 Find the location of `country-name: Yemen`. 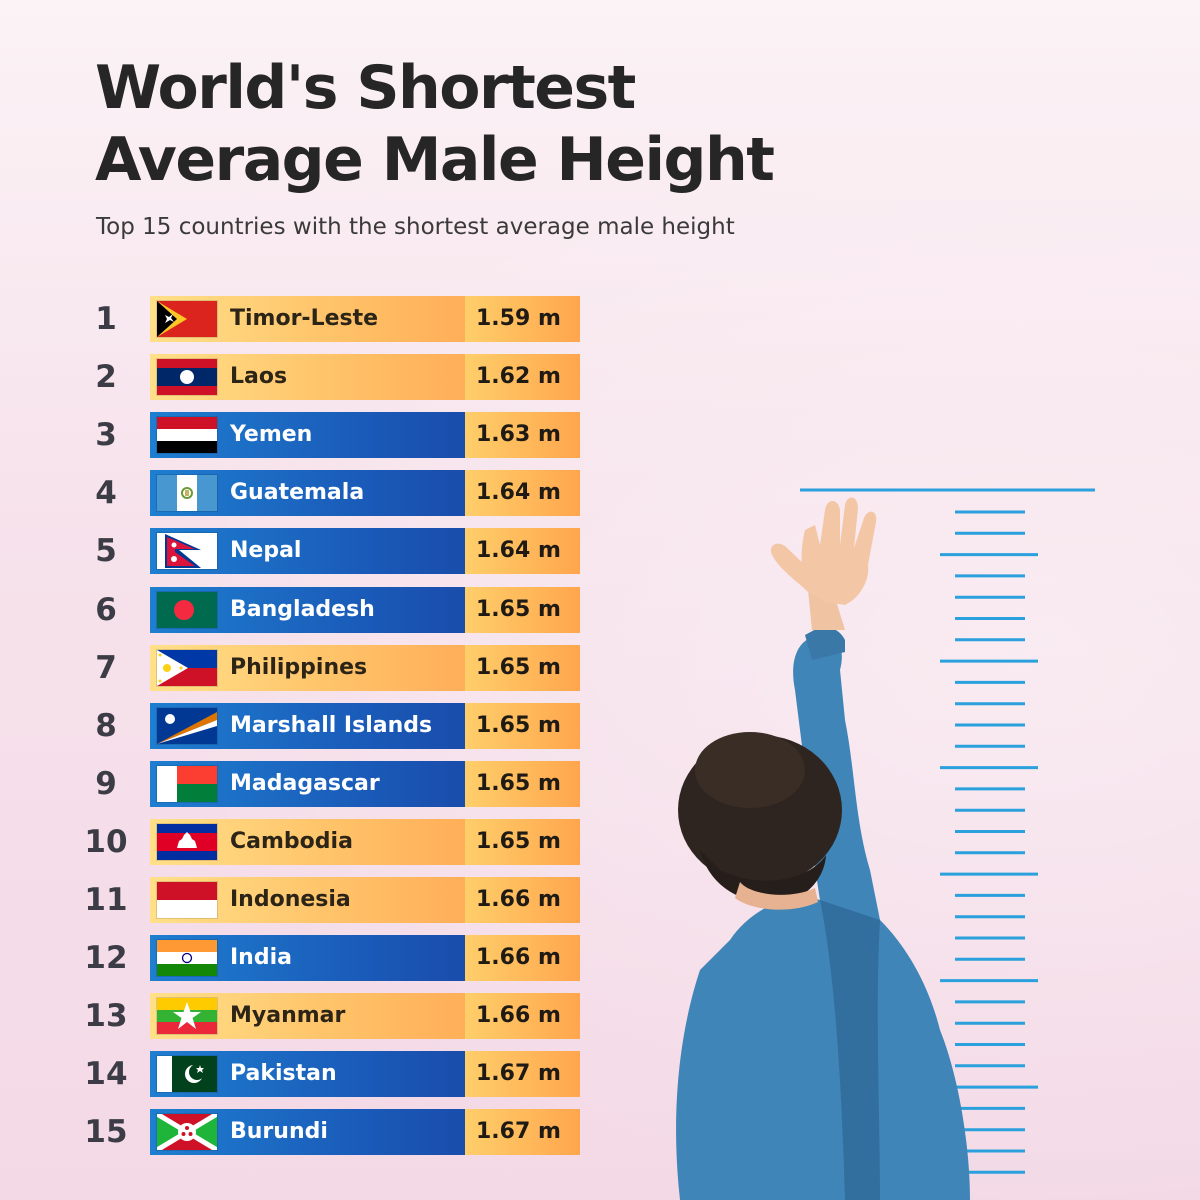

country-name: Yemen is located at coordinates (271, 435).